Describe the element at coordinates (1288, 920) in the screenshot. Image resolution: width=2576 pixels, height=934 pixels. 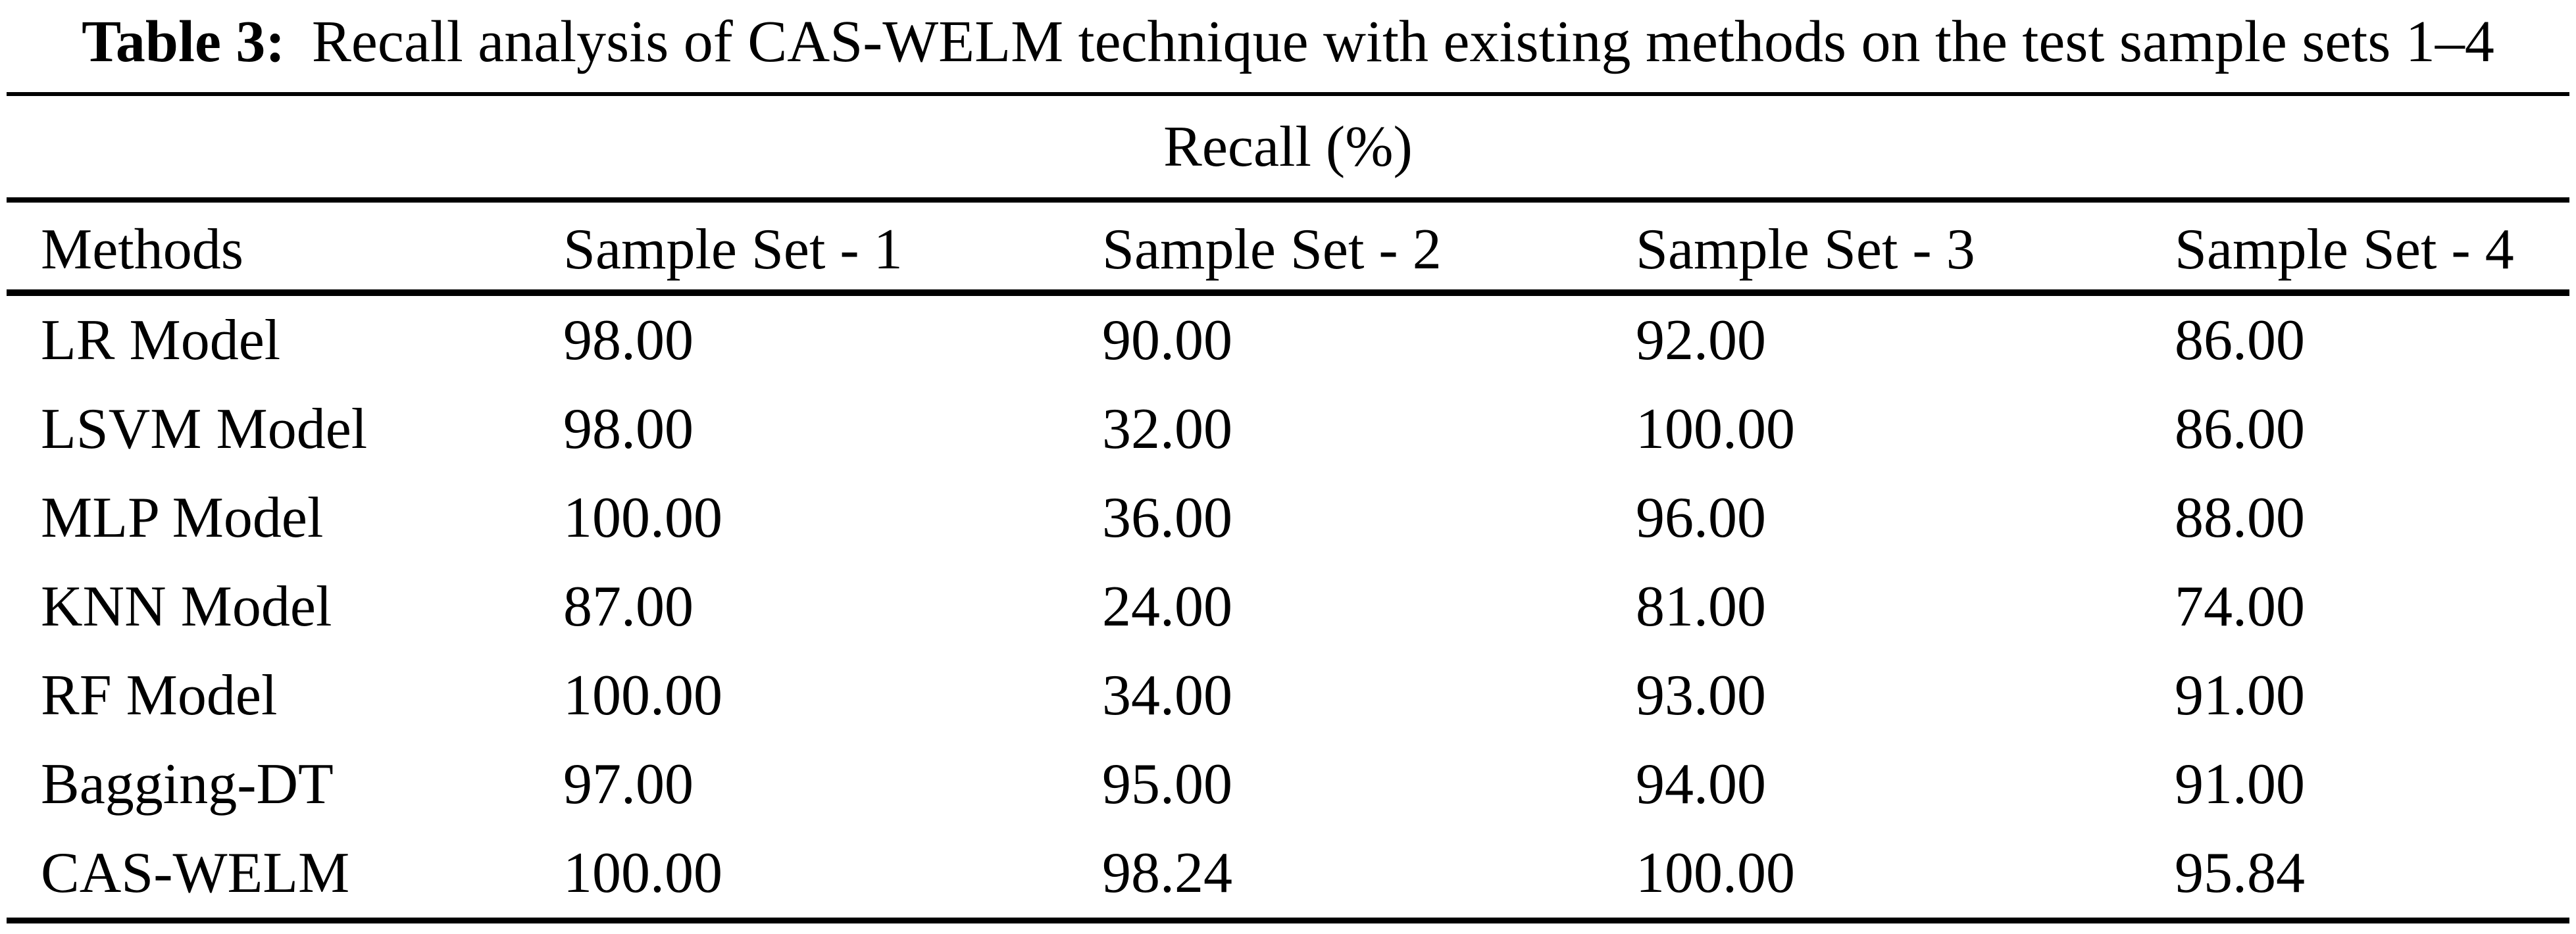
I see `rule-bottom` at that location.